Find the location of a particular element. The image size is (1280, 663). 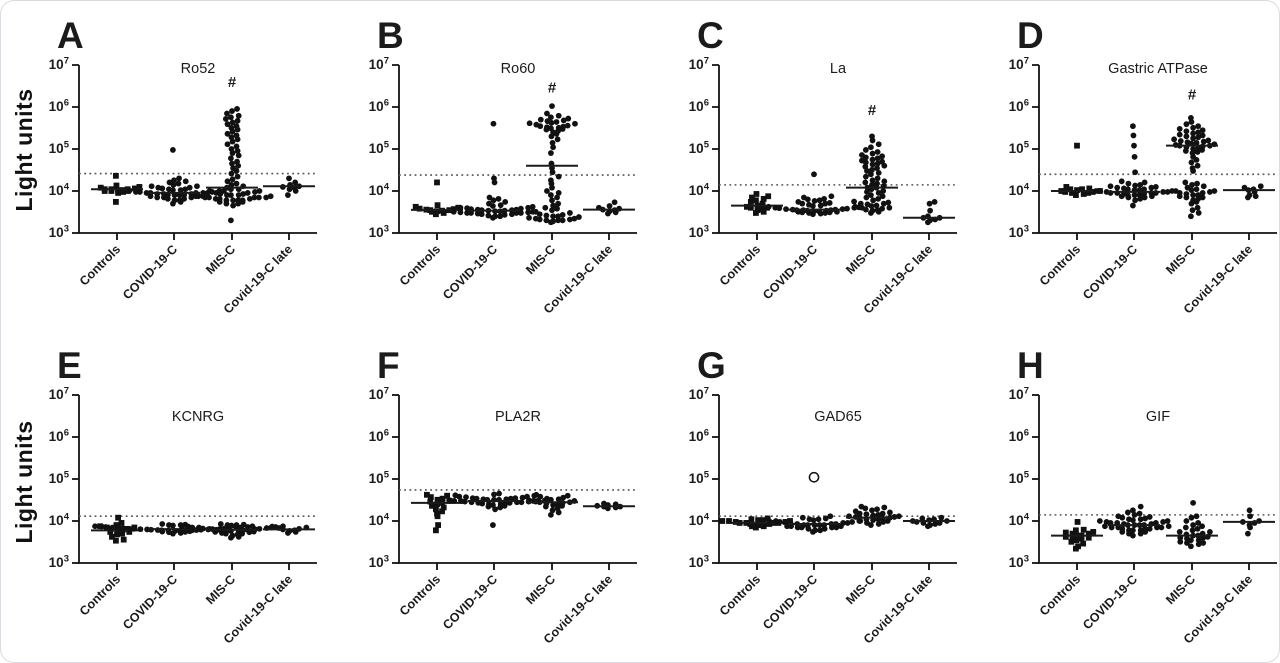

y-tick-exponent: 5 is located at coordinates (67, 145).